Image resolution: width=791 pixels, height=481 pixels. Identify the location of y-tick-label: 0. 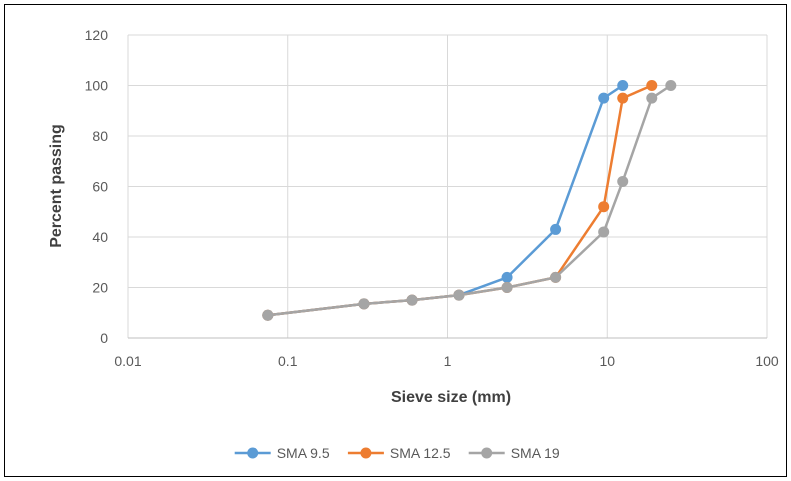
(104, 338).